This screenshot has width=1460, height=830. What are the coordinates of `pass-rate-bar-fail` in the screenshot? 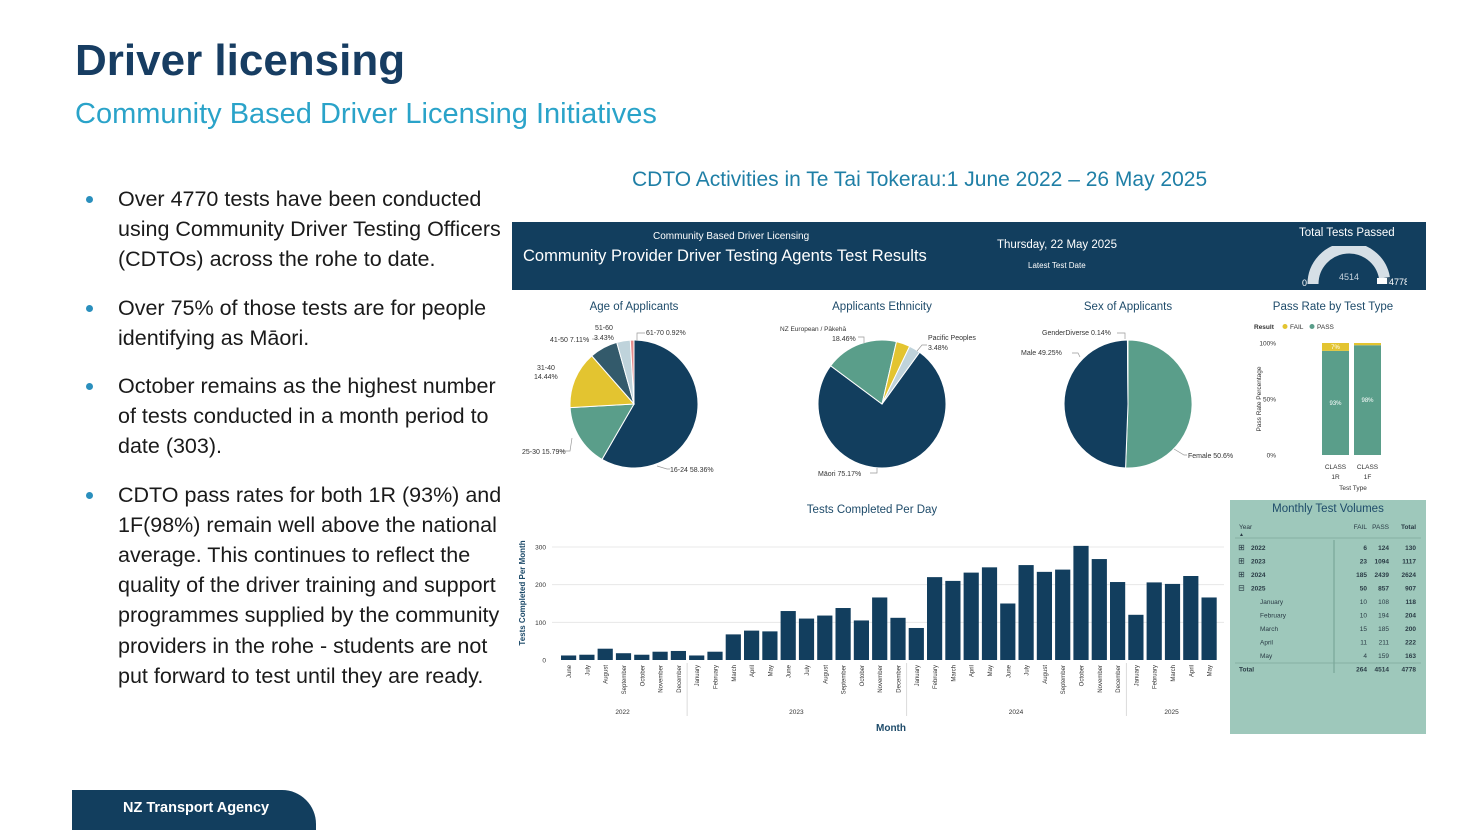 It's located at (1335, 347).